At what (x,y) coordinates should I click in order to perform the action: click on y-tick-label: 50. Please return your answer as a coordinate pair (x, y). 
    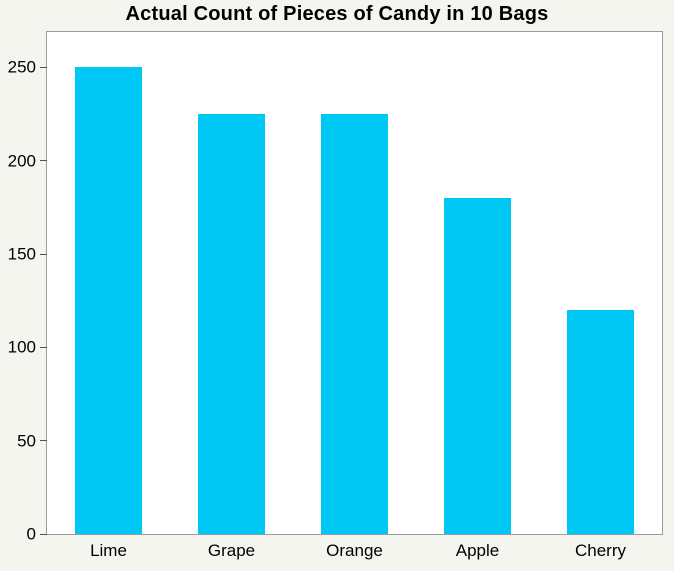
    Looking at the image, I should click on (26, 441).